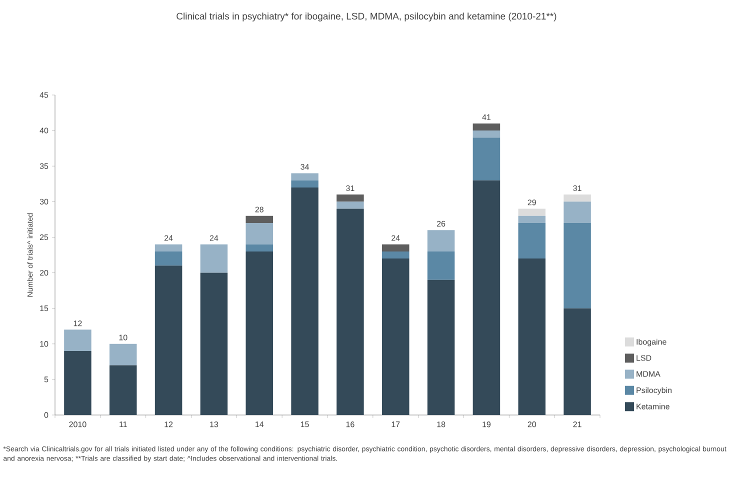  What do you see at coordinates (123, 425) in the screenshot?
I see `x-tick-label: 11` at bounding box center [123, 425].